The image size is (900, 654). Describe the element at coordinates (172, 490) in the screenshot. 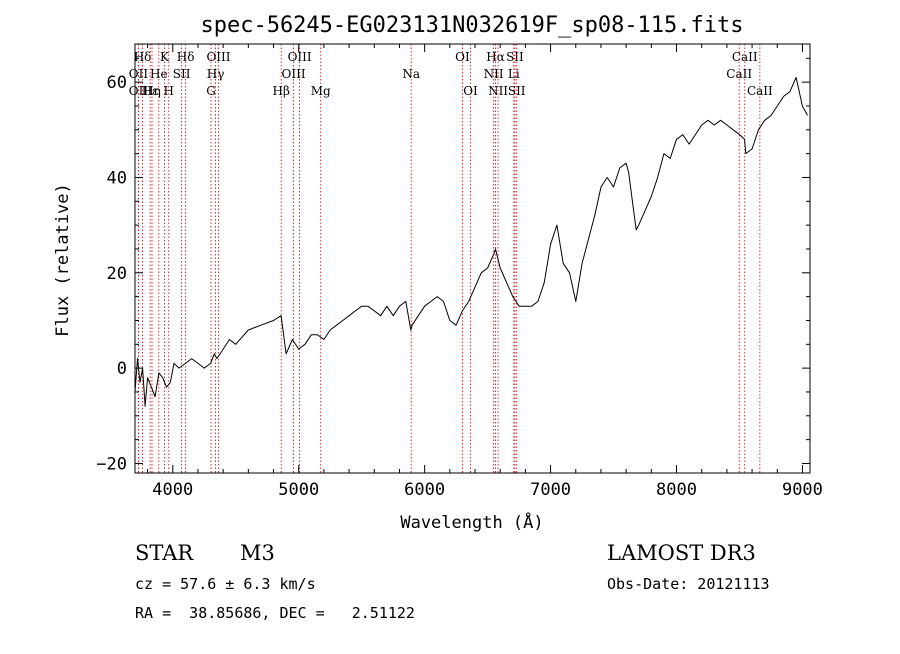

I see `x-tick-label: 4000` at that location.